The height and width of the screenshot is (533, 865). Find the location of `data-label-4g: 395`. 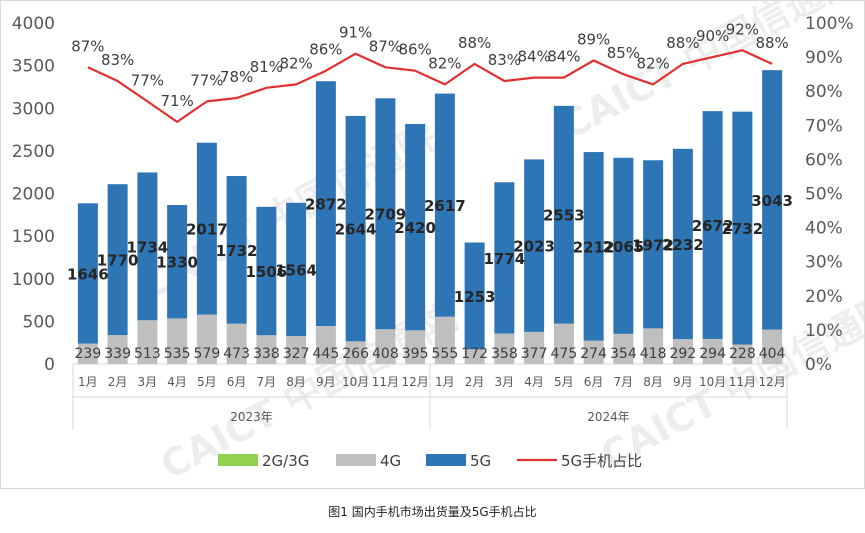

data-label-4g: 395 is located at coordinates (415, 354).